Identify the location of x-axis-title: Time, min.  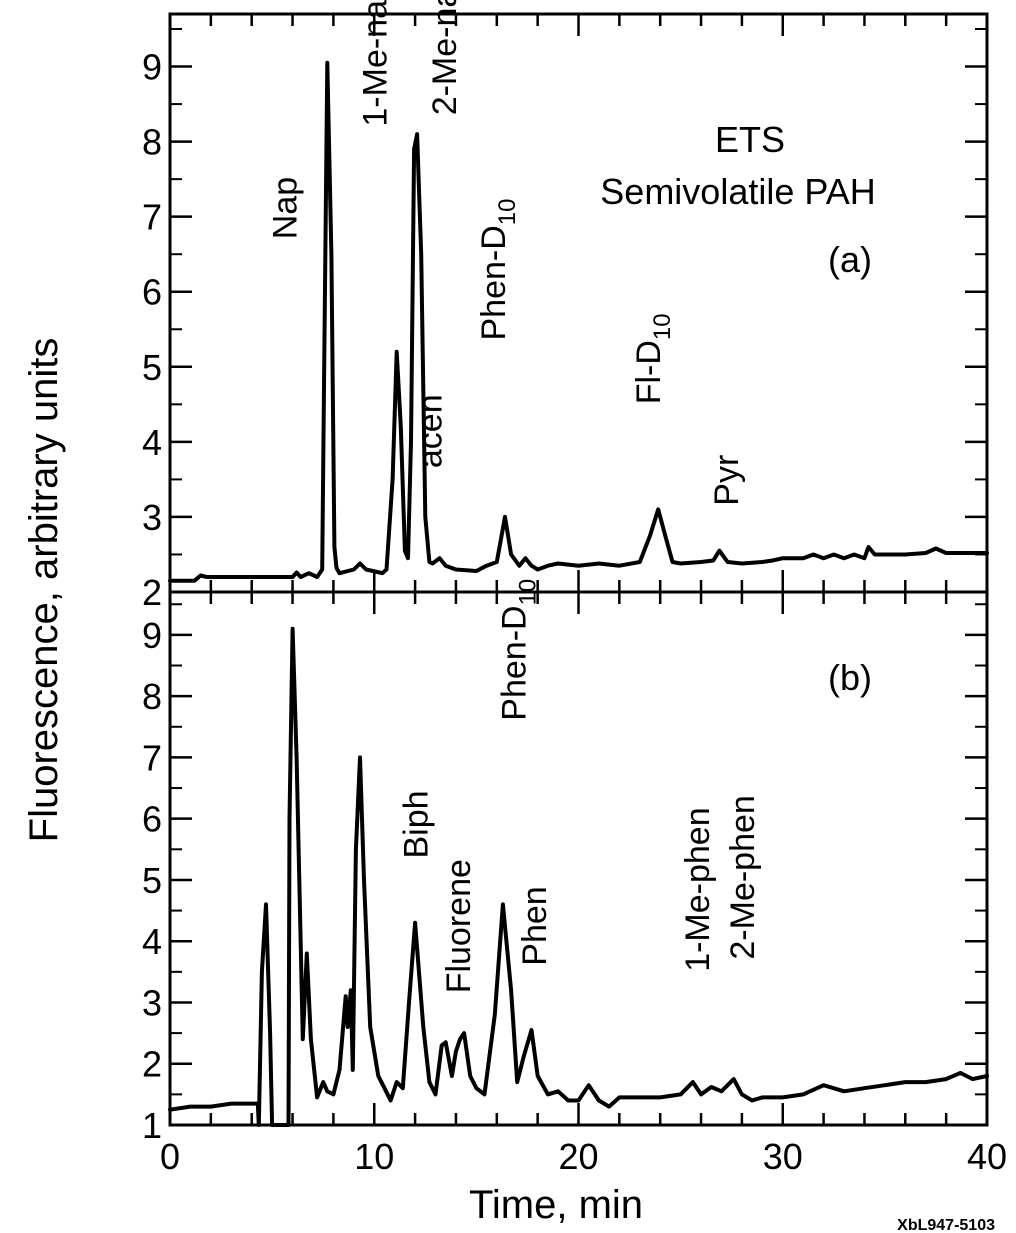
(556, 1205).